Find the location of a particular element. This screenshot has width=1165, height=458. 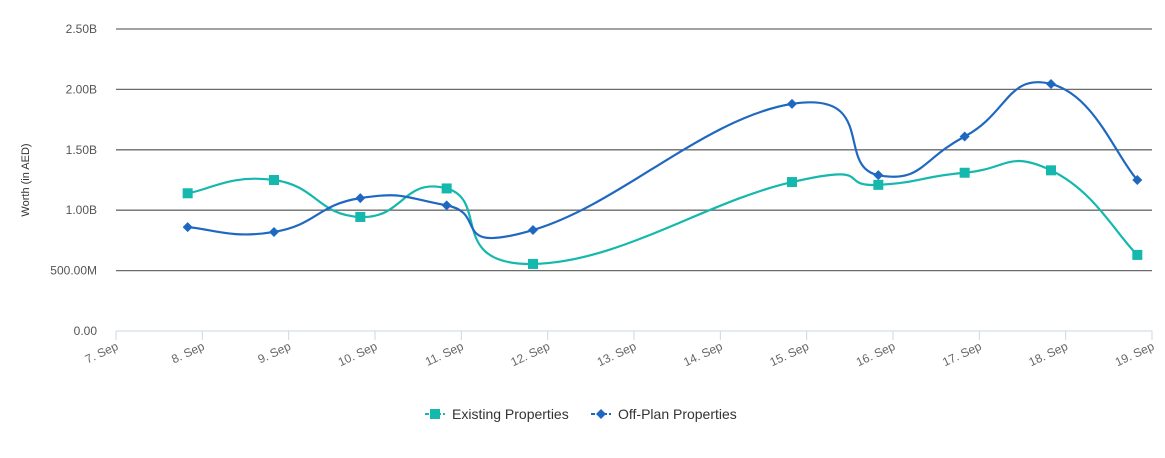

legend-label: Existing Properties is located at coordinates (510, 414).